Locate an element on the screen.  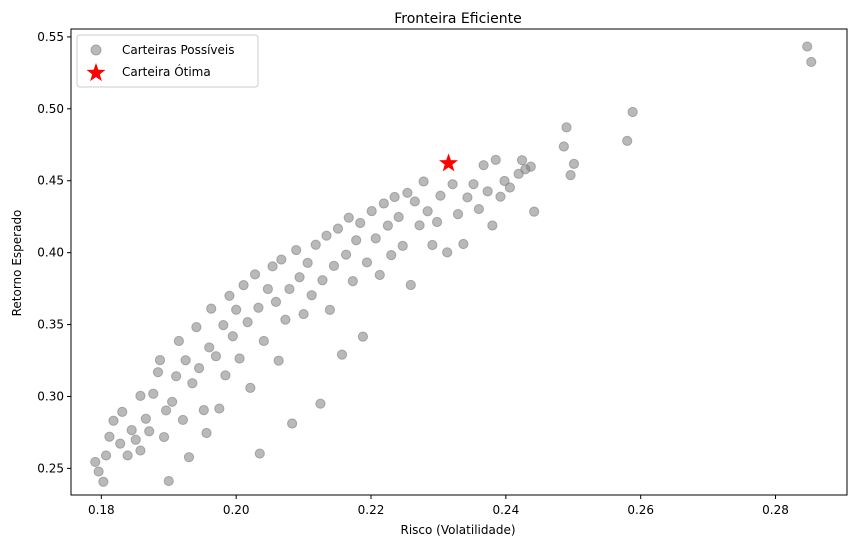
legend-label-optimal: Carteira Ótima is located at coordinates (166, 71).